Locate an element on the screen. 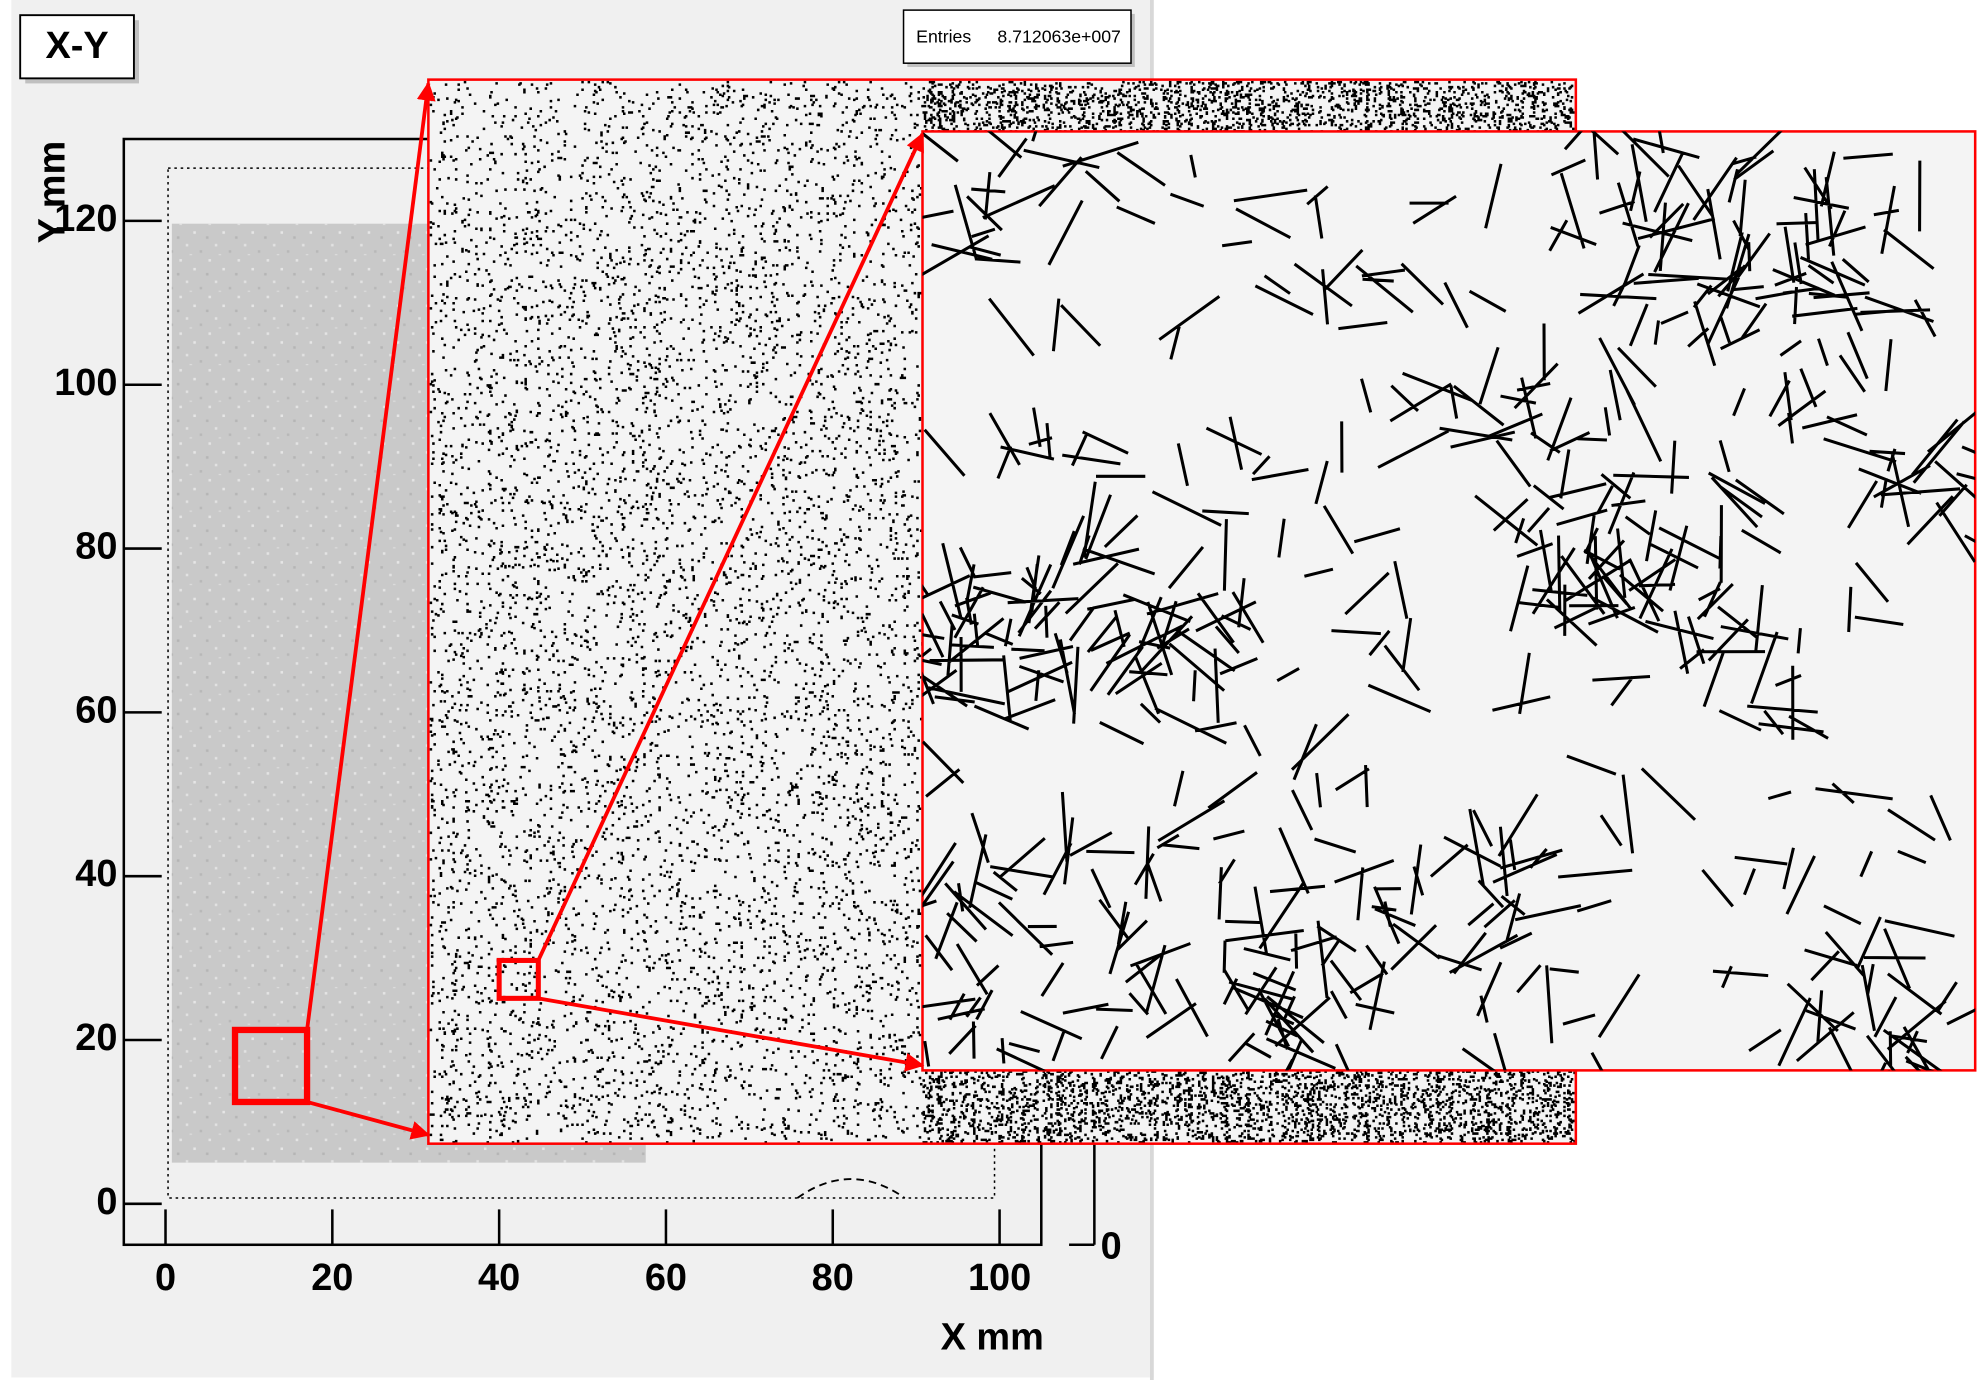  title-box: X-Y is located at coordinates (79, 49).